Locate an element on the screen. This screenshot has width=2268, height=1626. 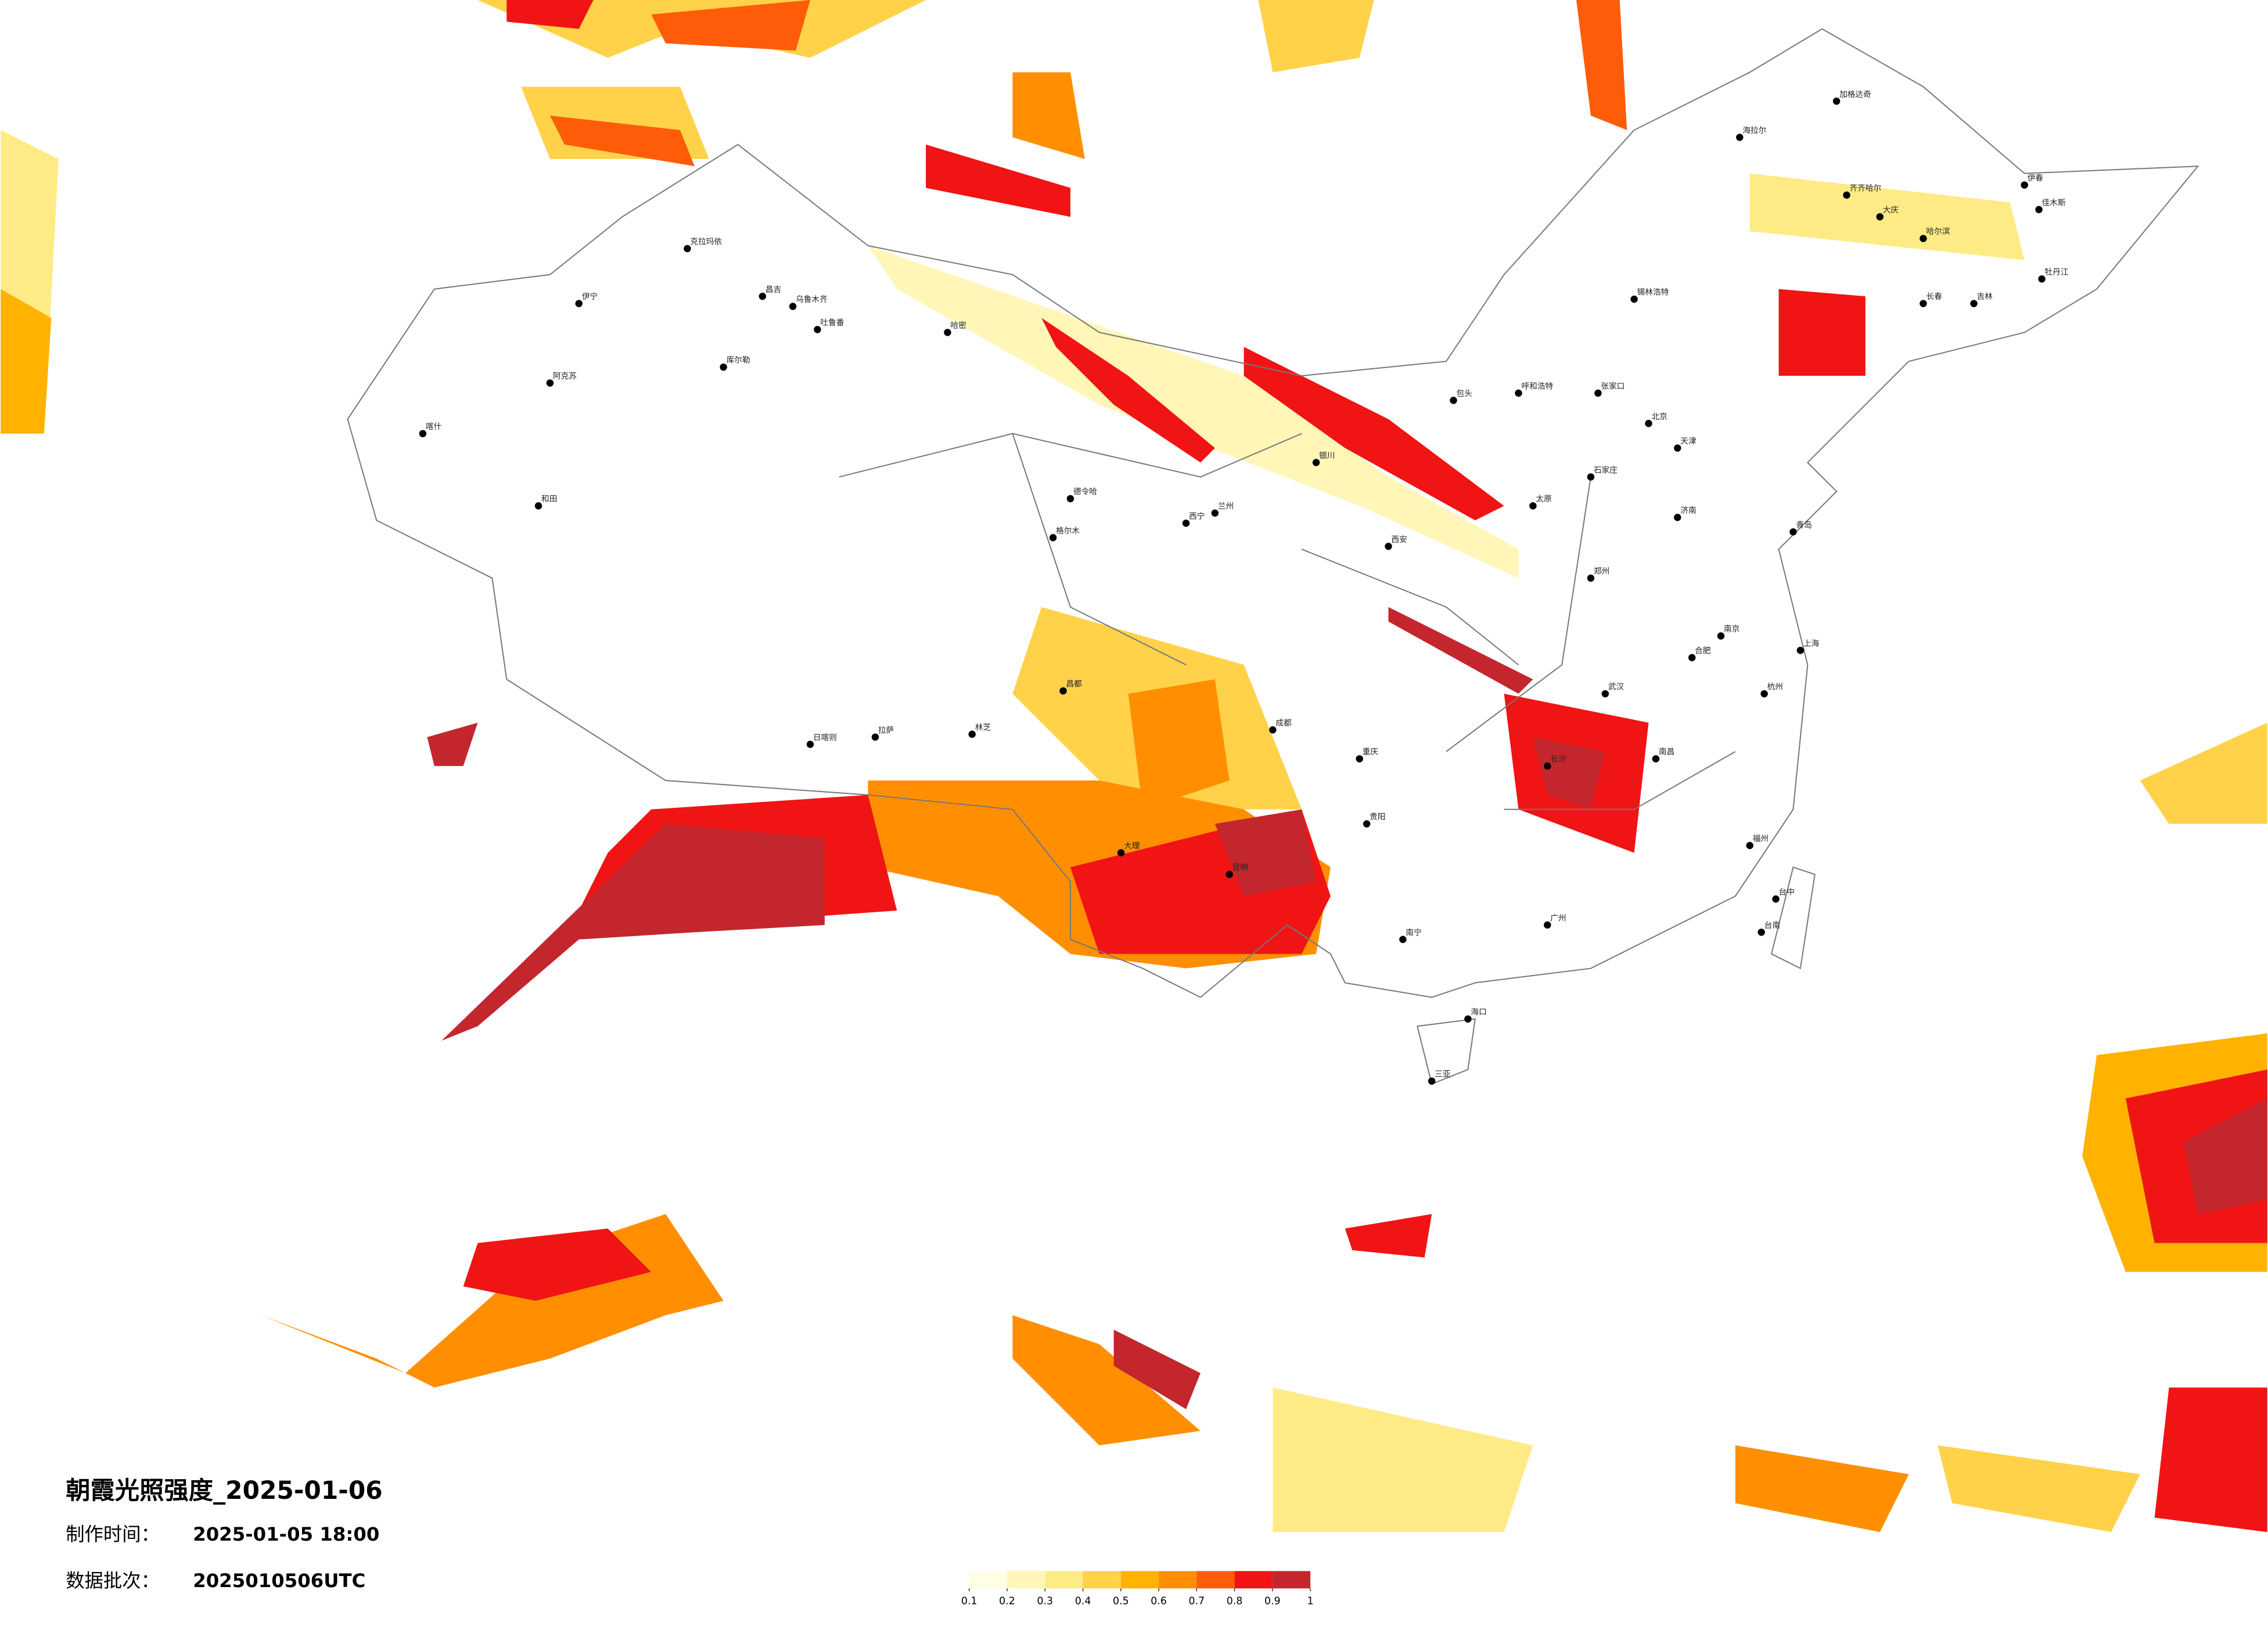
city-label: 天津 is located at coordinates (1688, 441).